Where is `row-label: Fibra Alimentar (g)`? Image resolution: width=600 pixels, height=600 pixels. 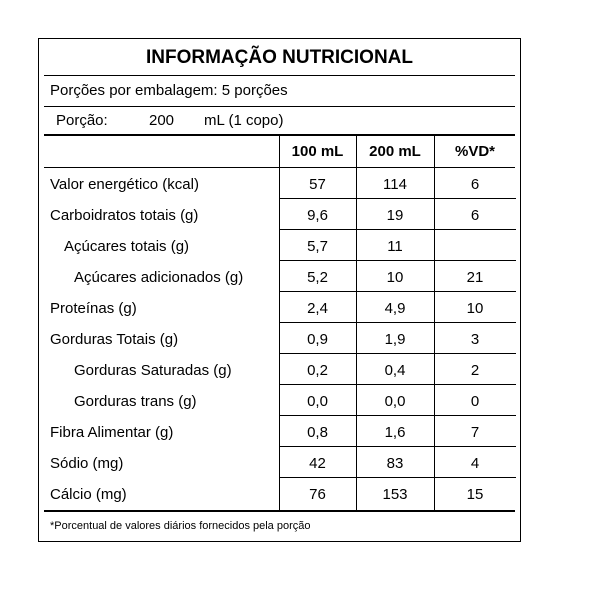
row-label: Fibra Alimentar (g) is located at coordinates (112, 432).